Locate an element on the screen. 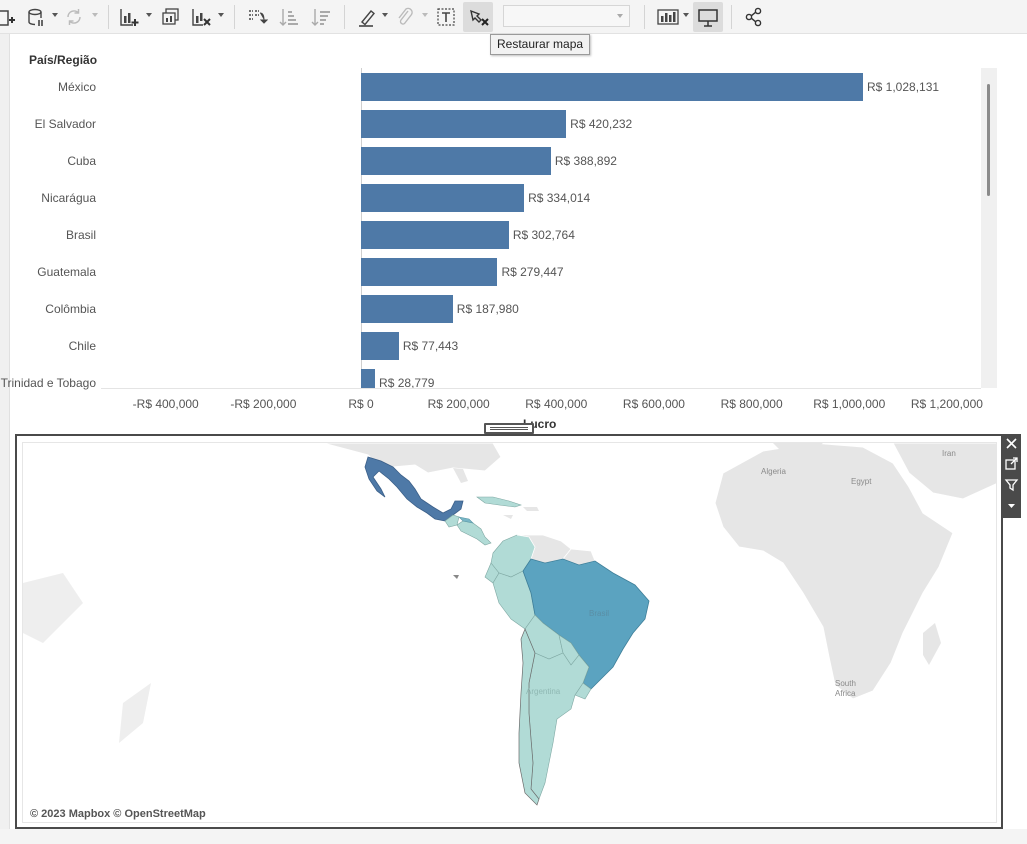  clear-sheet-icon is located at coordinates (201, 17).